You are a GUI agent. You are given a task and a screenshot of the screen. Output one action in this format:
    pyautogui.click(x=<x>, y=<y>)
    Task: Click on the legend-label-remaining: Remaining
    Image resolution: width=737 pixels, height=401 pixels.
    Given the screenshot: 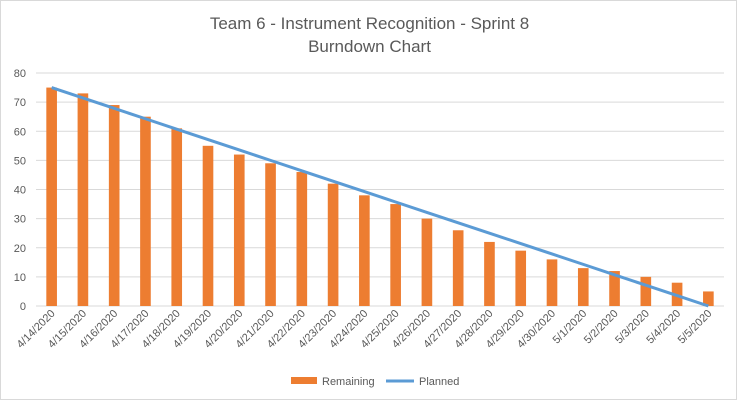 What is the action you would take?
    pyautogui.click(x=348, y=382)
    